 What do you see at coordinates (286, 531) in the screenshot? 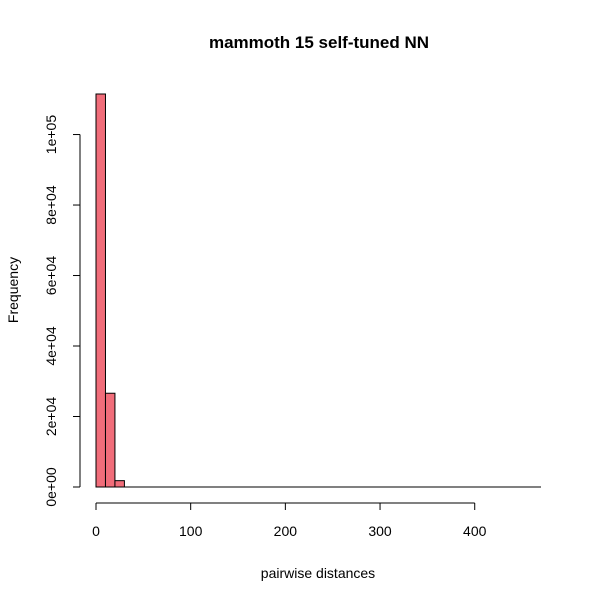
I see `x-tick-label-2: 200` at bounding box center [286, 531].